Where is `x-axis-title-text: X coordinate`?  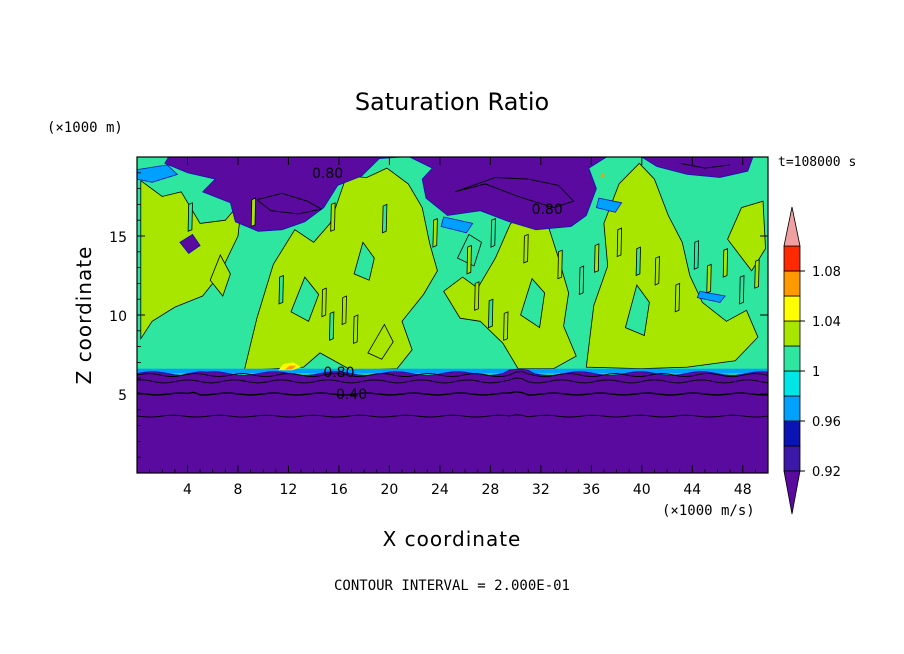
x-axis-title-text: X coordinate is located at coordinates (452, 539).